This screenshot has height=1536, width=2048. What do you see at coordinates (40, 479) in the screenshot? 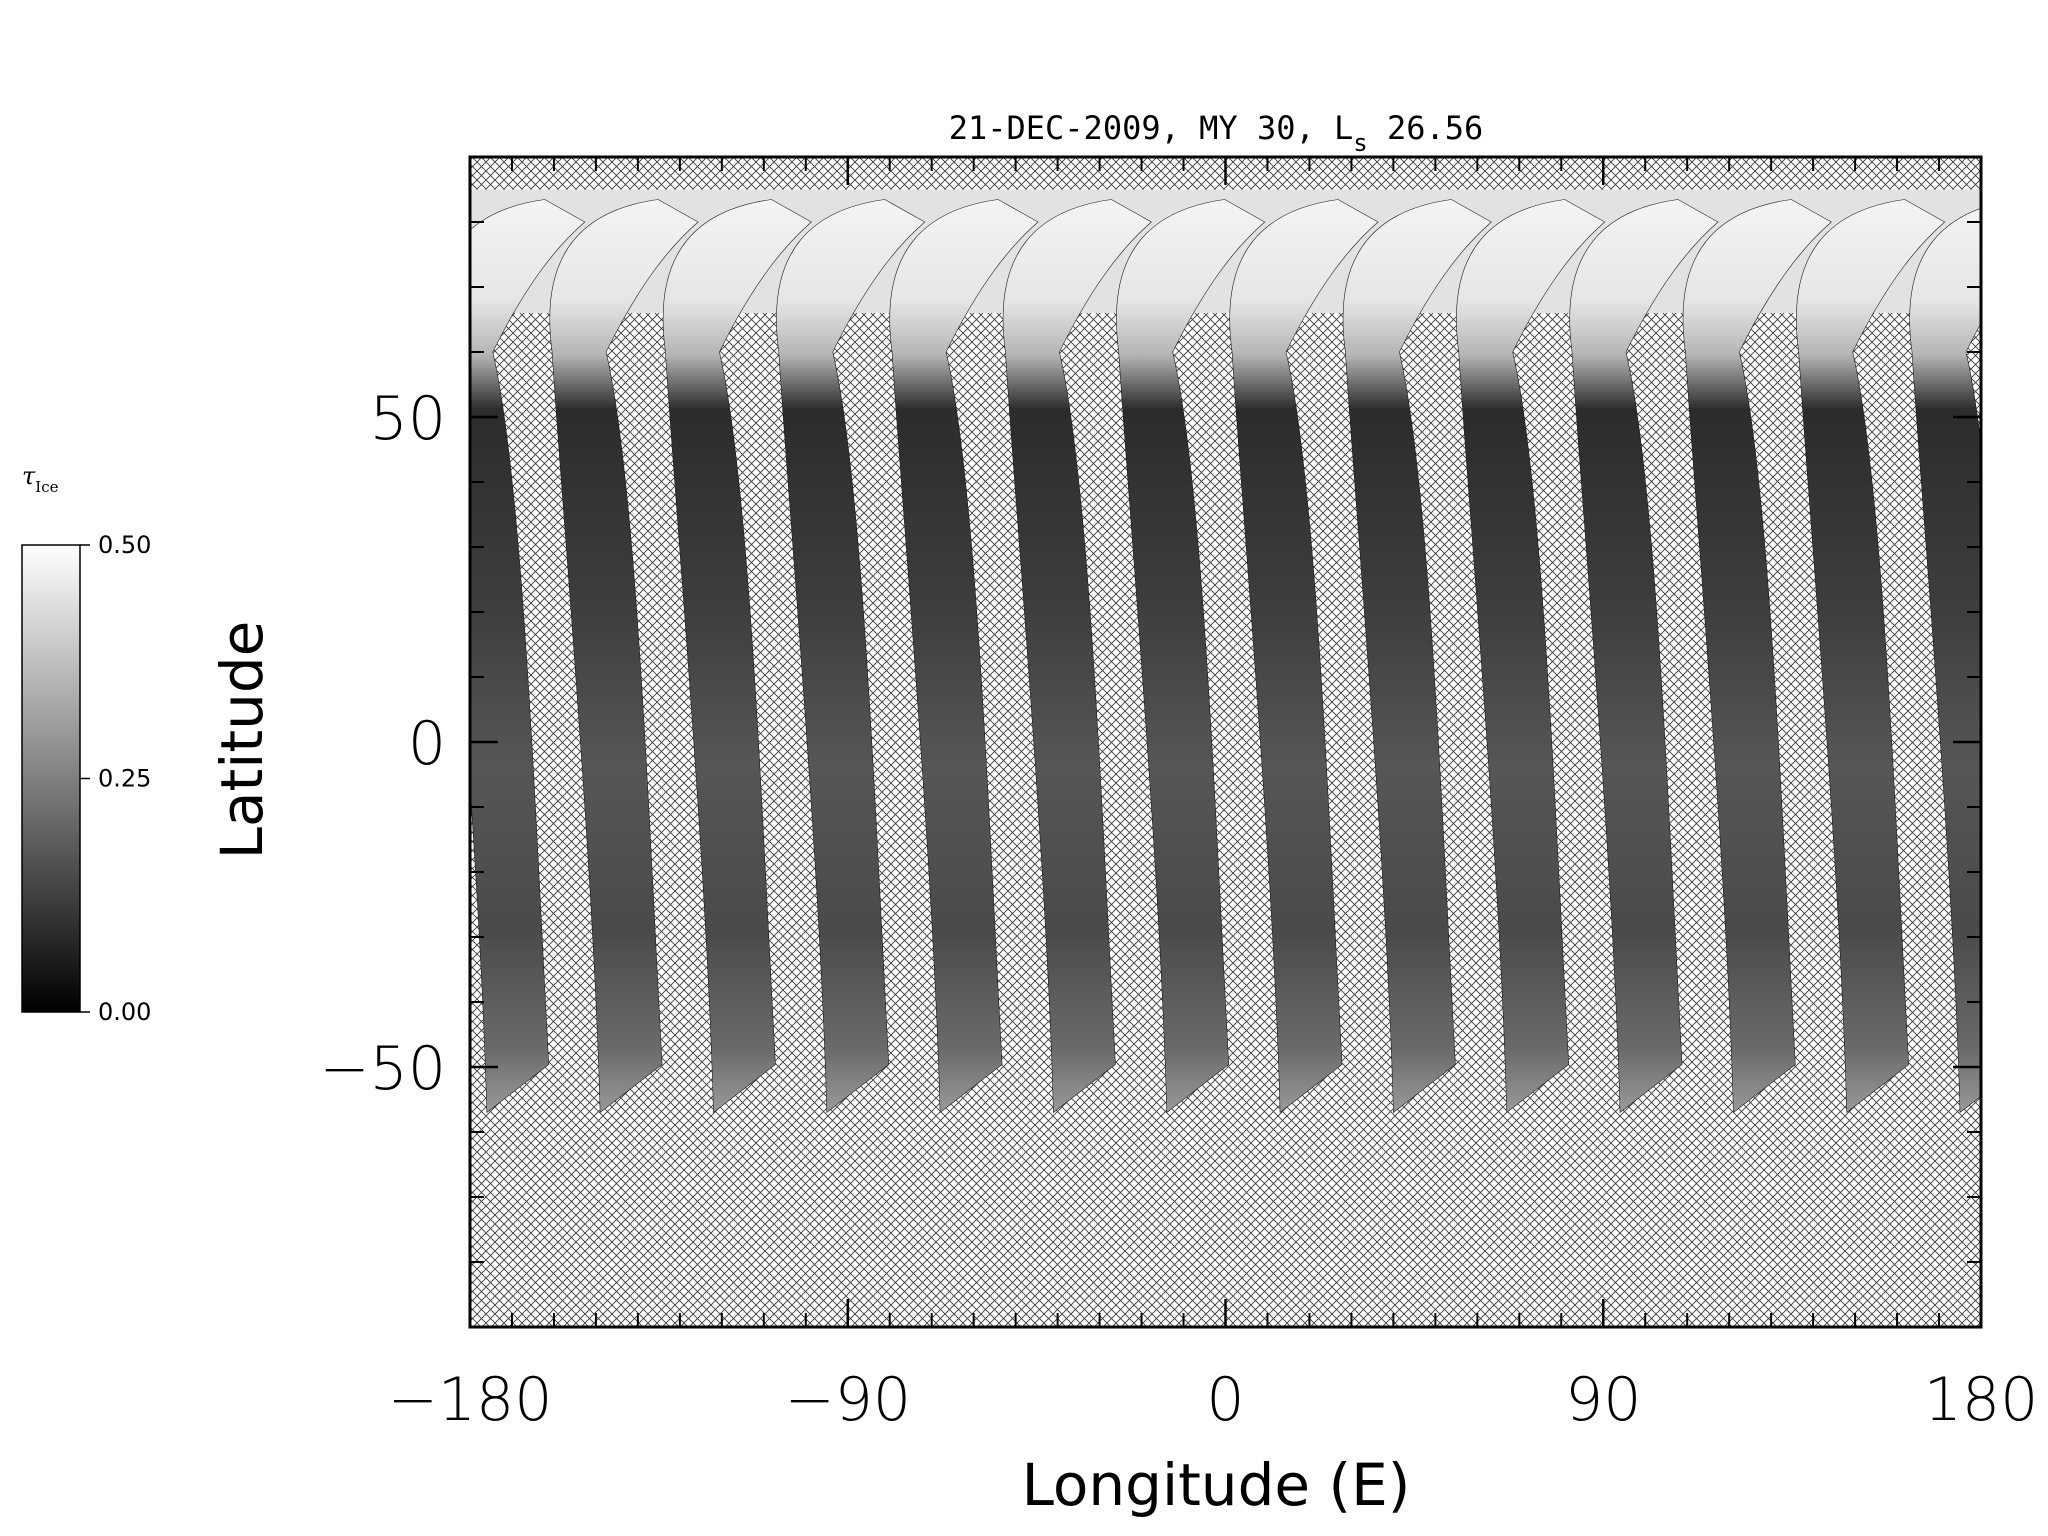
I see `colorbar-title: τIce` at bounding box center [40, 479].